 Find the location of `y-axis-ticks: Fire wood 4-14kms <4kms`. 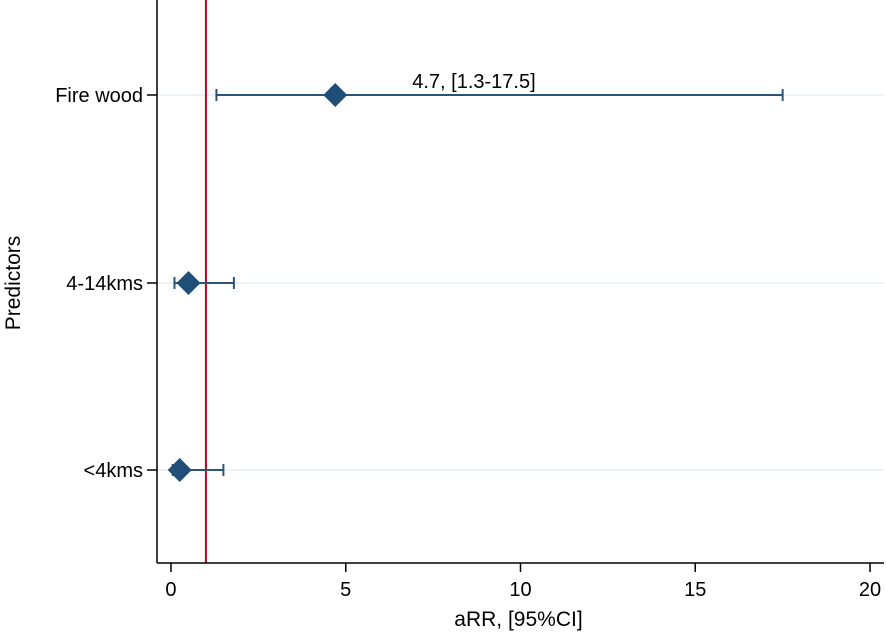

y-axis-ticks: Fire wood 4-14kms <4kms is located at coordinates (106, 283).